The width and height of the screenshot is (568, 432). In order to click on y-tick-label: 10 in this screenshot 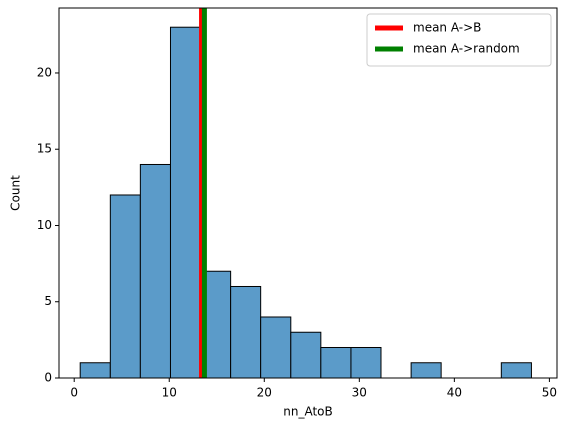, I will do `click(44, 225)`.